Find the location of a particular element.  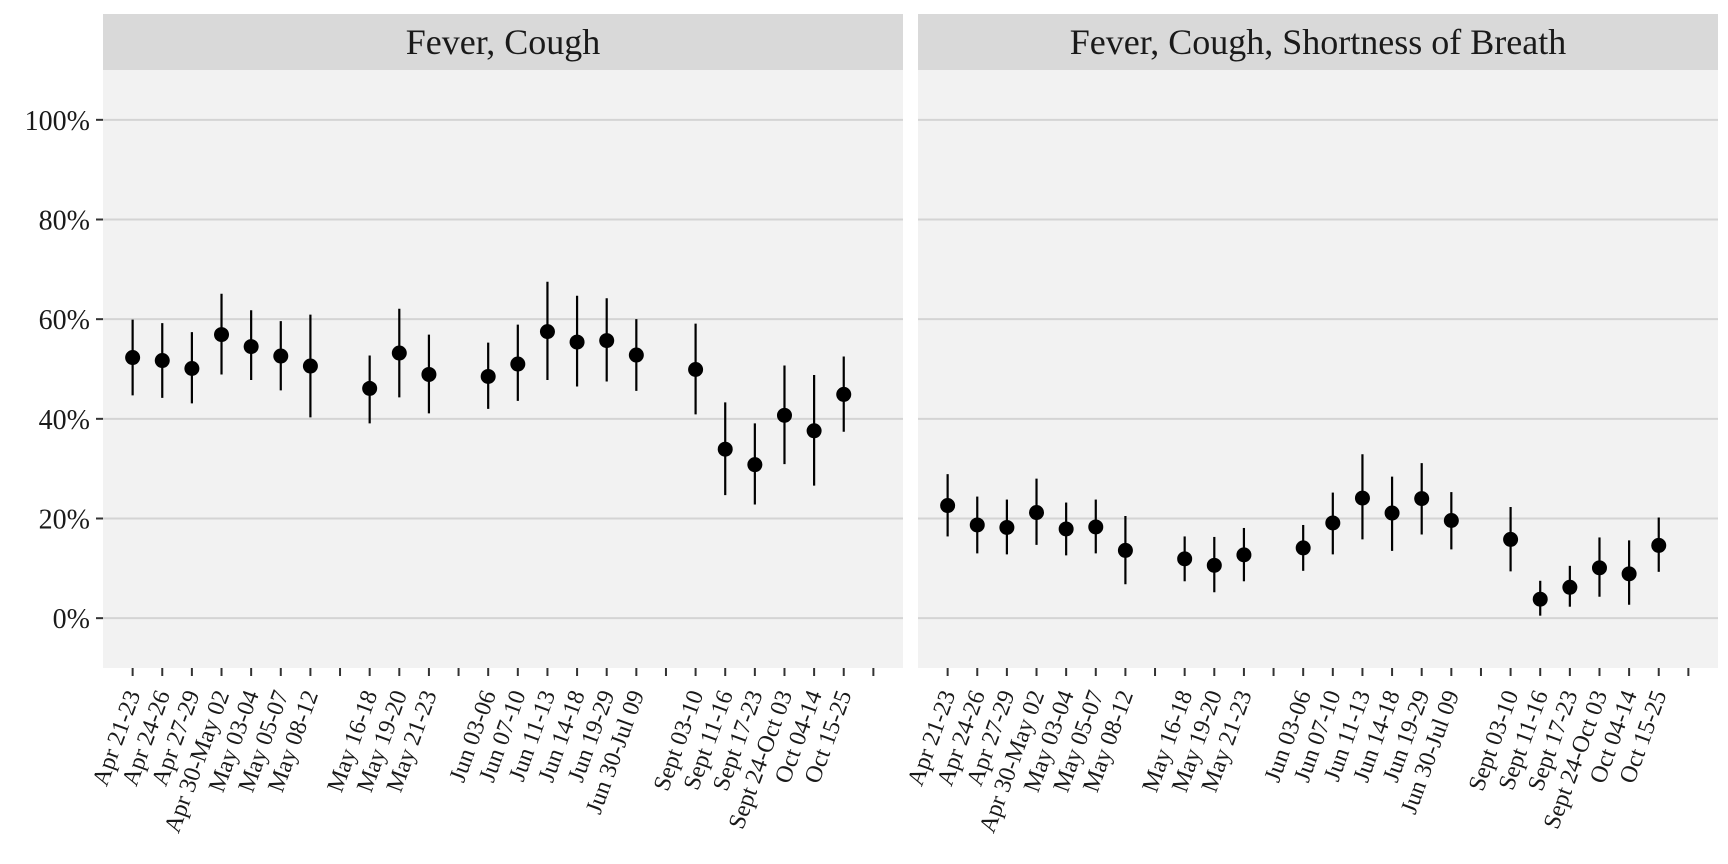

y-axis-tick-label: 80% is located at coordinates (64, 221).